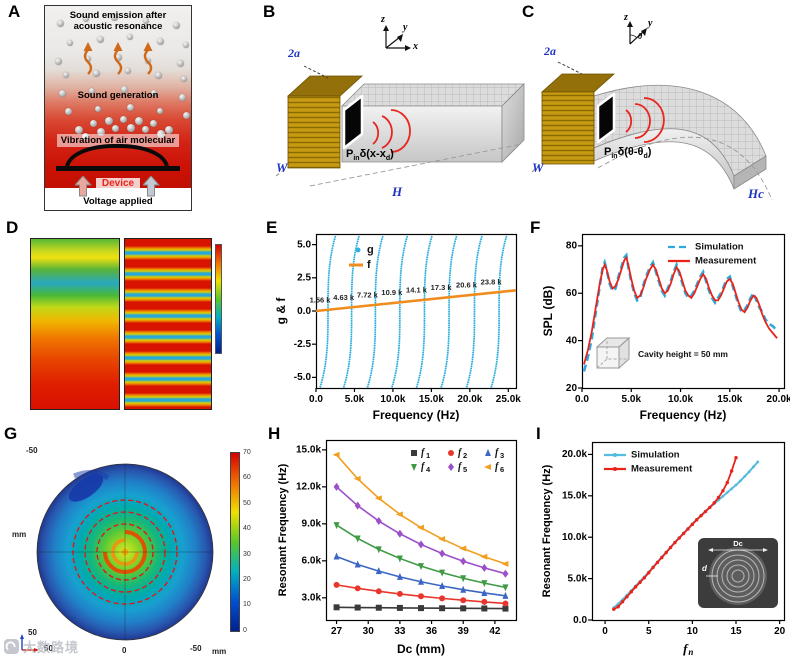 This screenshot has height=660, width=793. I want to click on xyz-axes-icon, so click(396, 39).